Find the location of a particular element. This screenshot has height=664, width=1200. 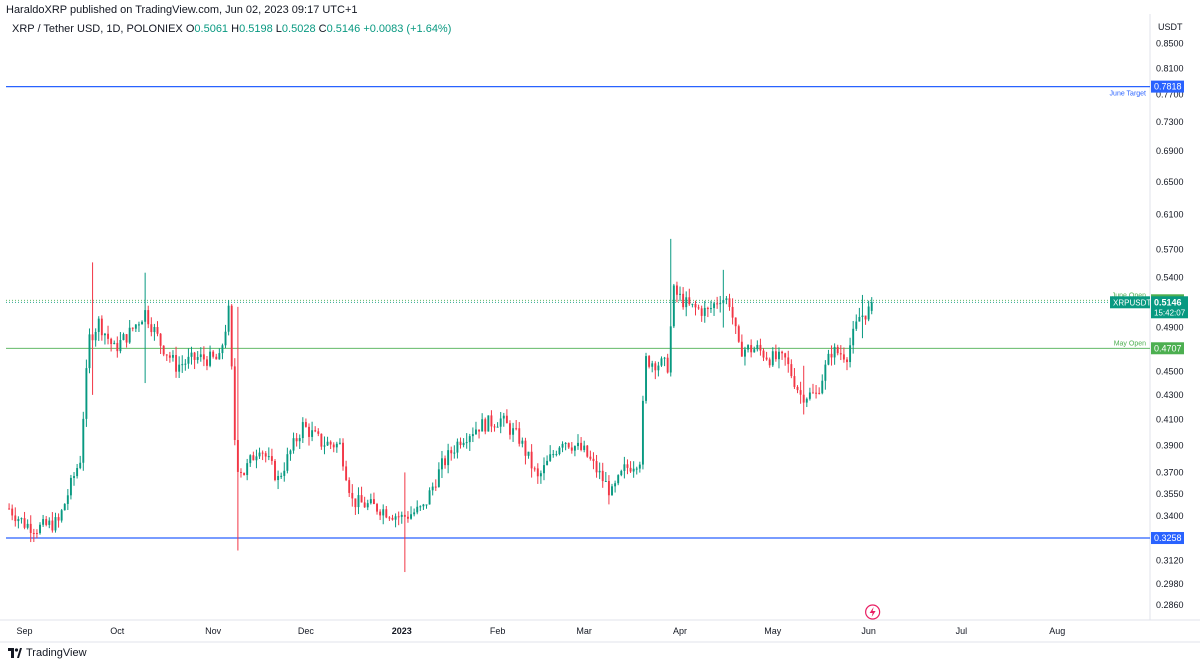

legend-close-label: C is located at coordinates (322, 29).